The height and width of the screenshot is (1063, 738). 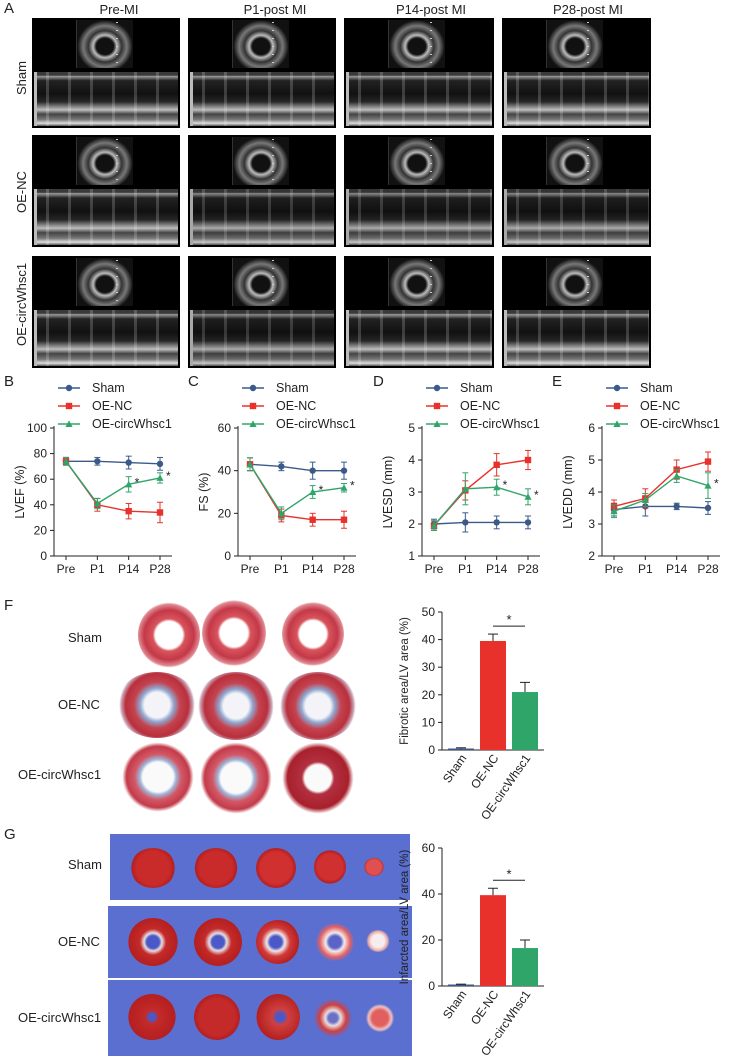 What do you see at coordinates (193, 381) in the screenshot?
I see `panel-label-c: C` at bounding box center [193, 381].